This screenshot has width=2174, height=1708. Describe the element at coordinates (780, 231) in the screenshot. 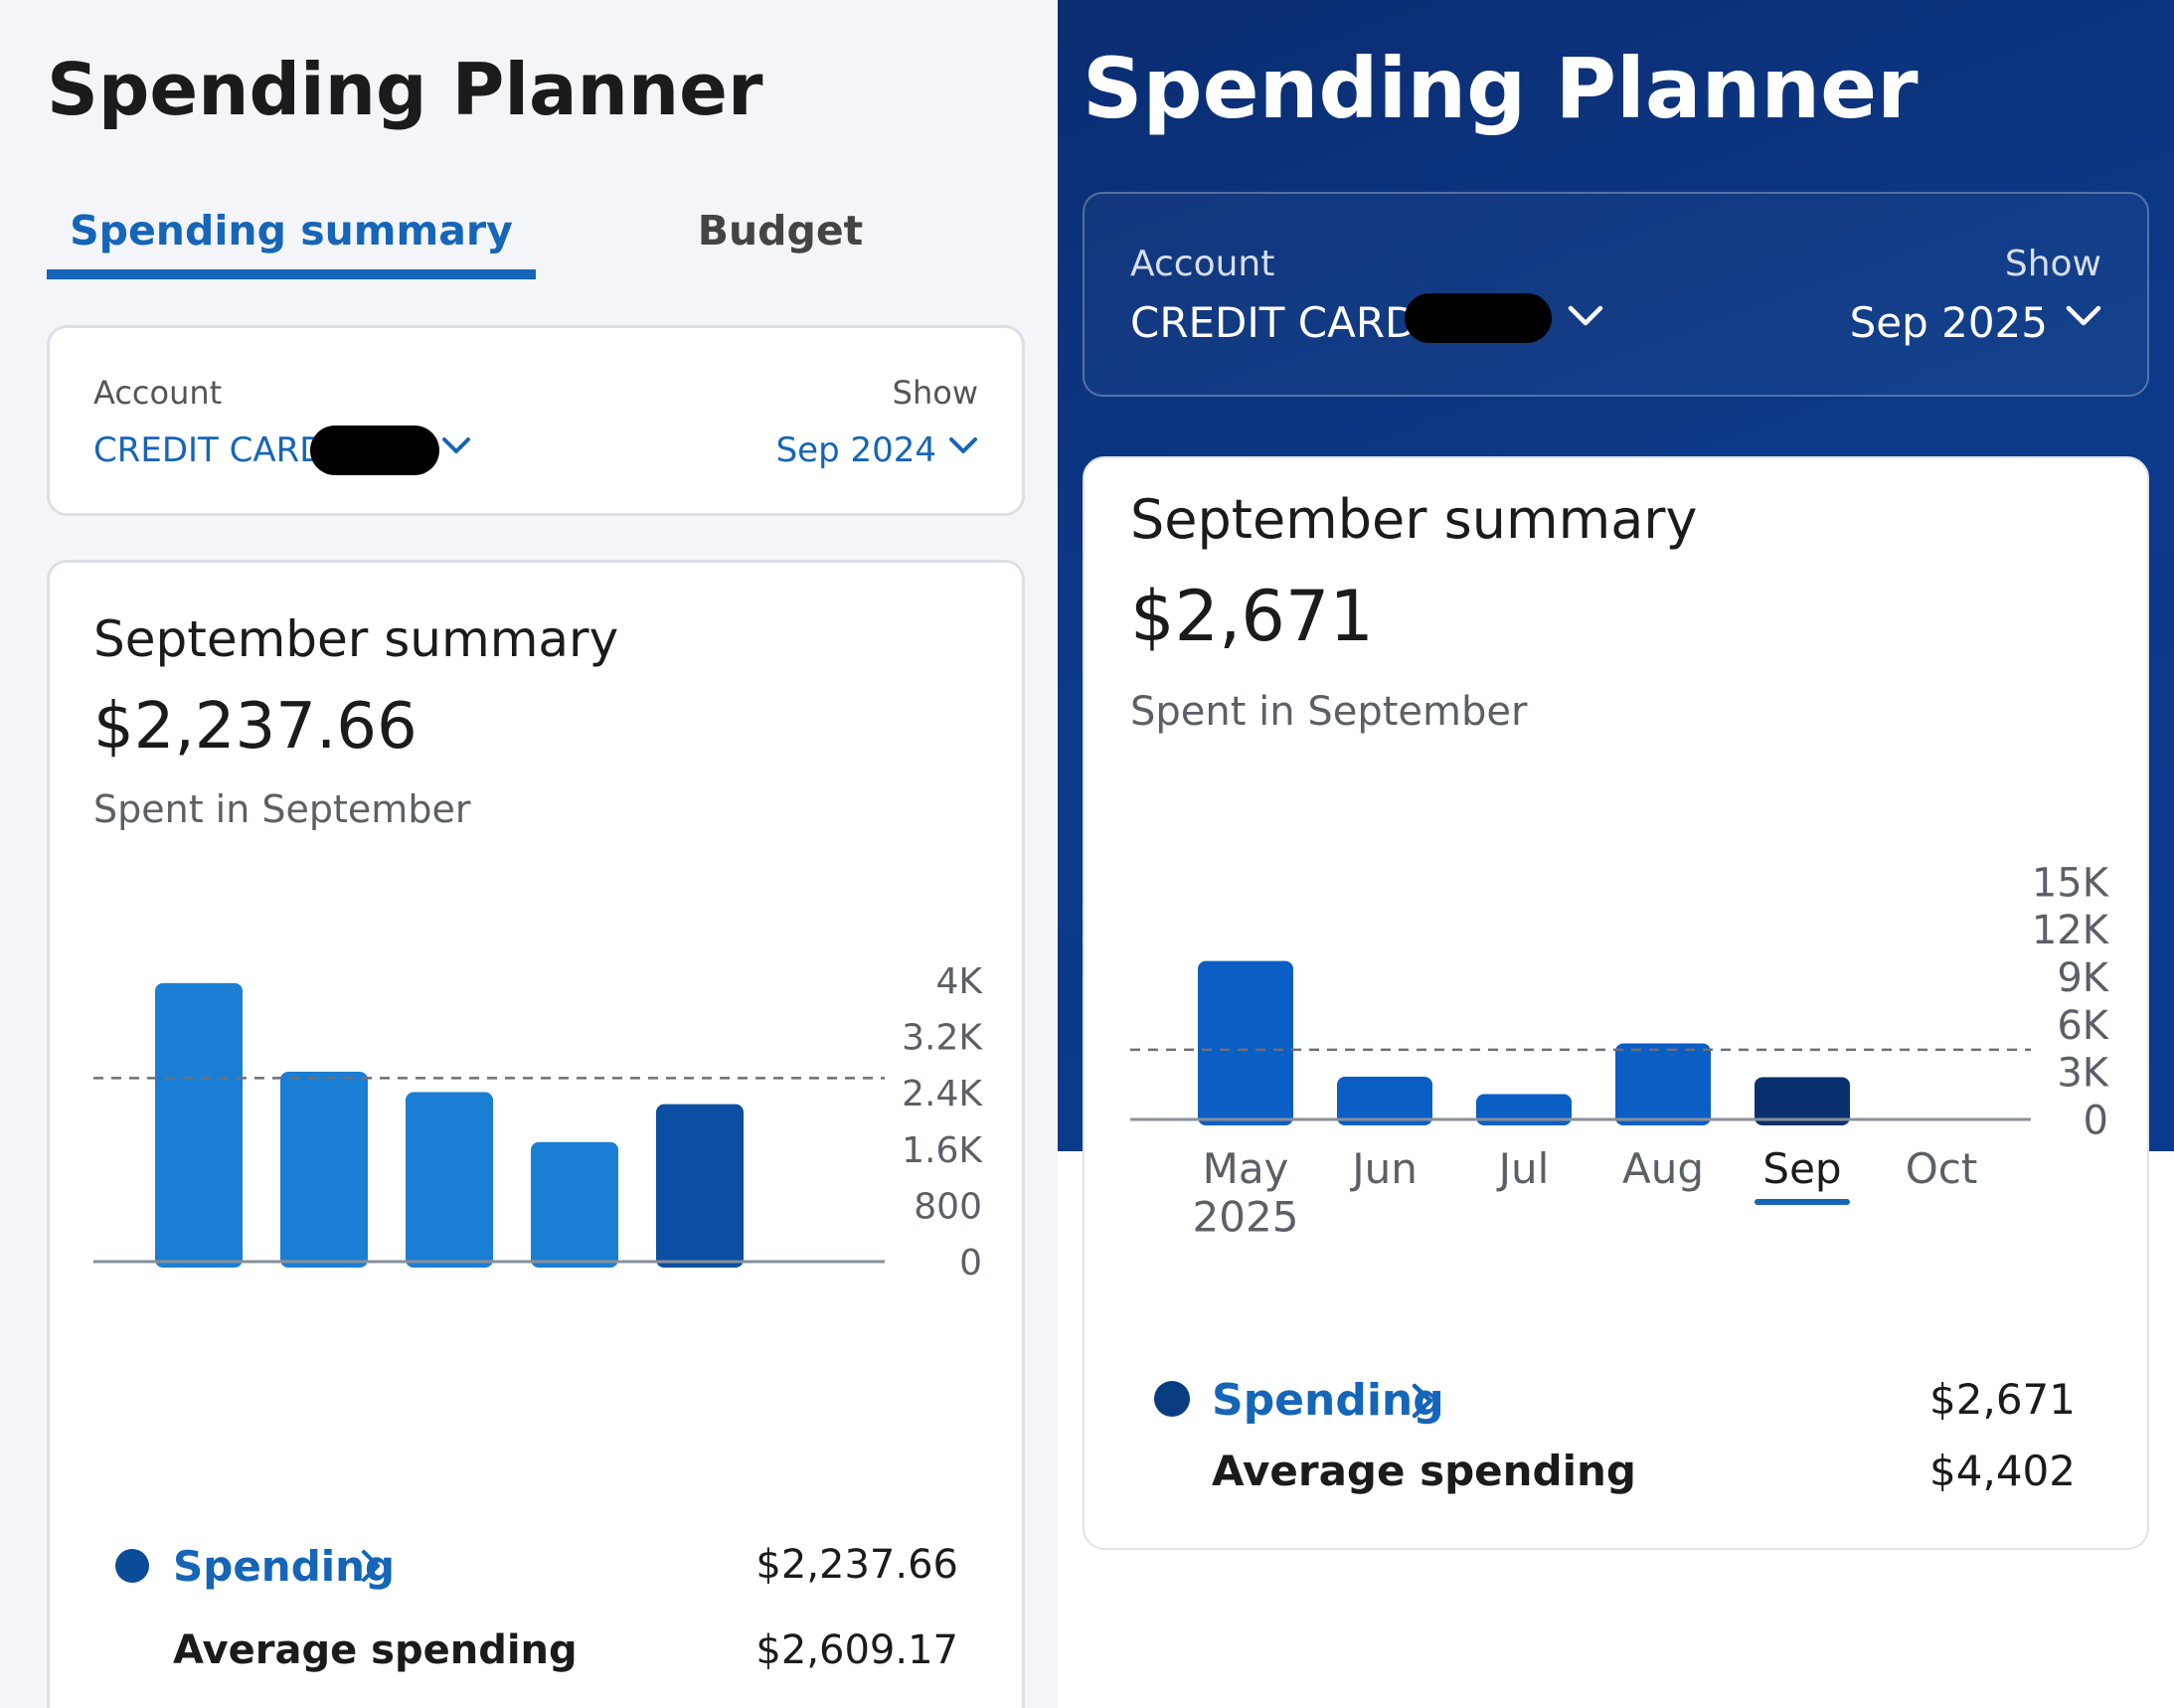

I see `tab-budget: Budget` at that location.